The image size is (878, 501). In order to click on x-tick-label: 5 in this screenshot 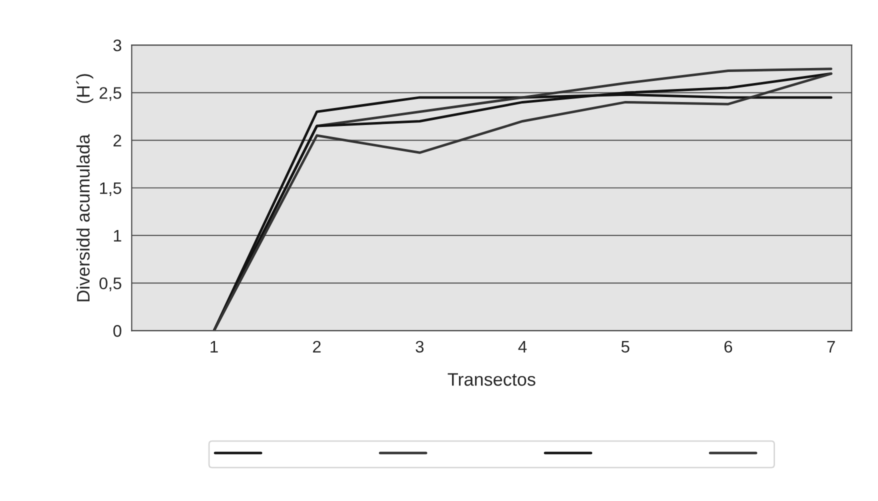, I will do `click(625, 346)`.